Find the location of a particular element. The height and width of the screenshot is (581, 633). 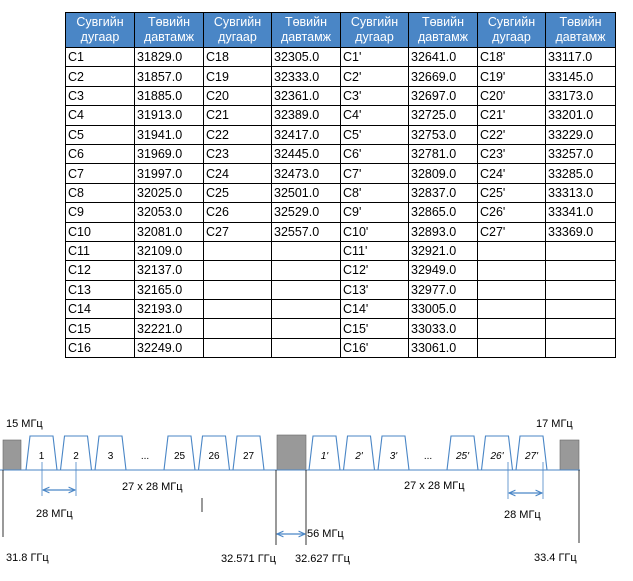

table-row: C8 32025.0 C25 32501.0 C8' 32837.0 C25' 33313.0 is located at coordinates (340, 193).